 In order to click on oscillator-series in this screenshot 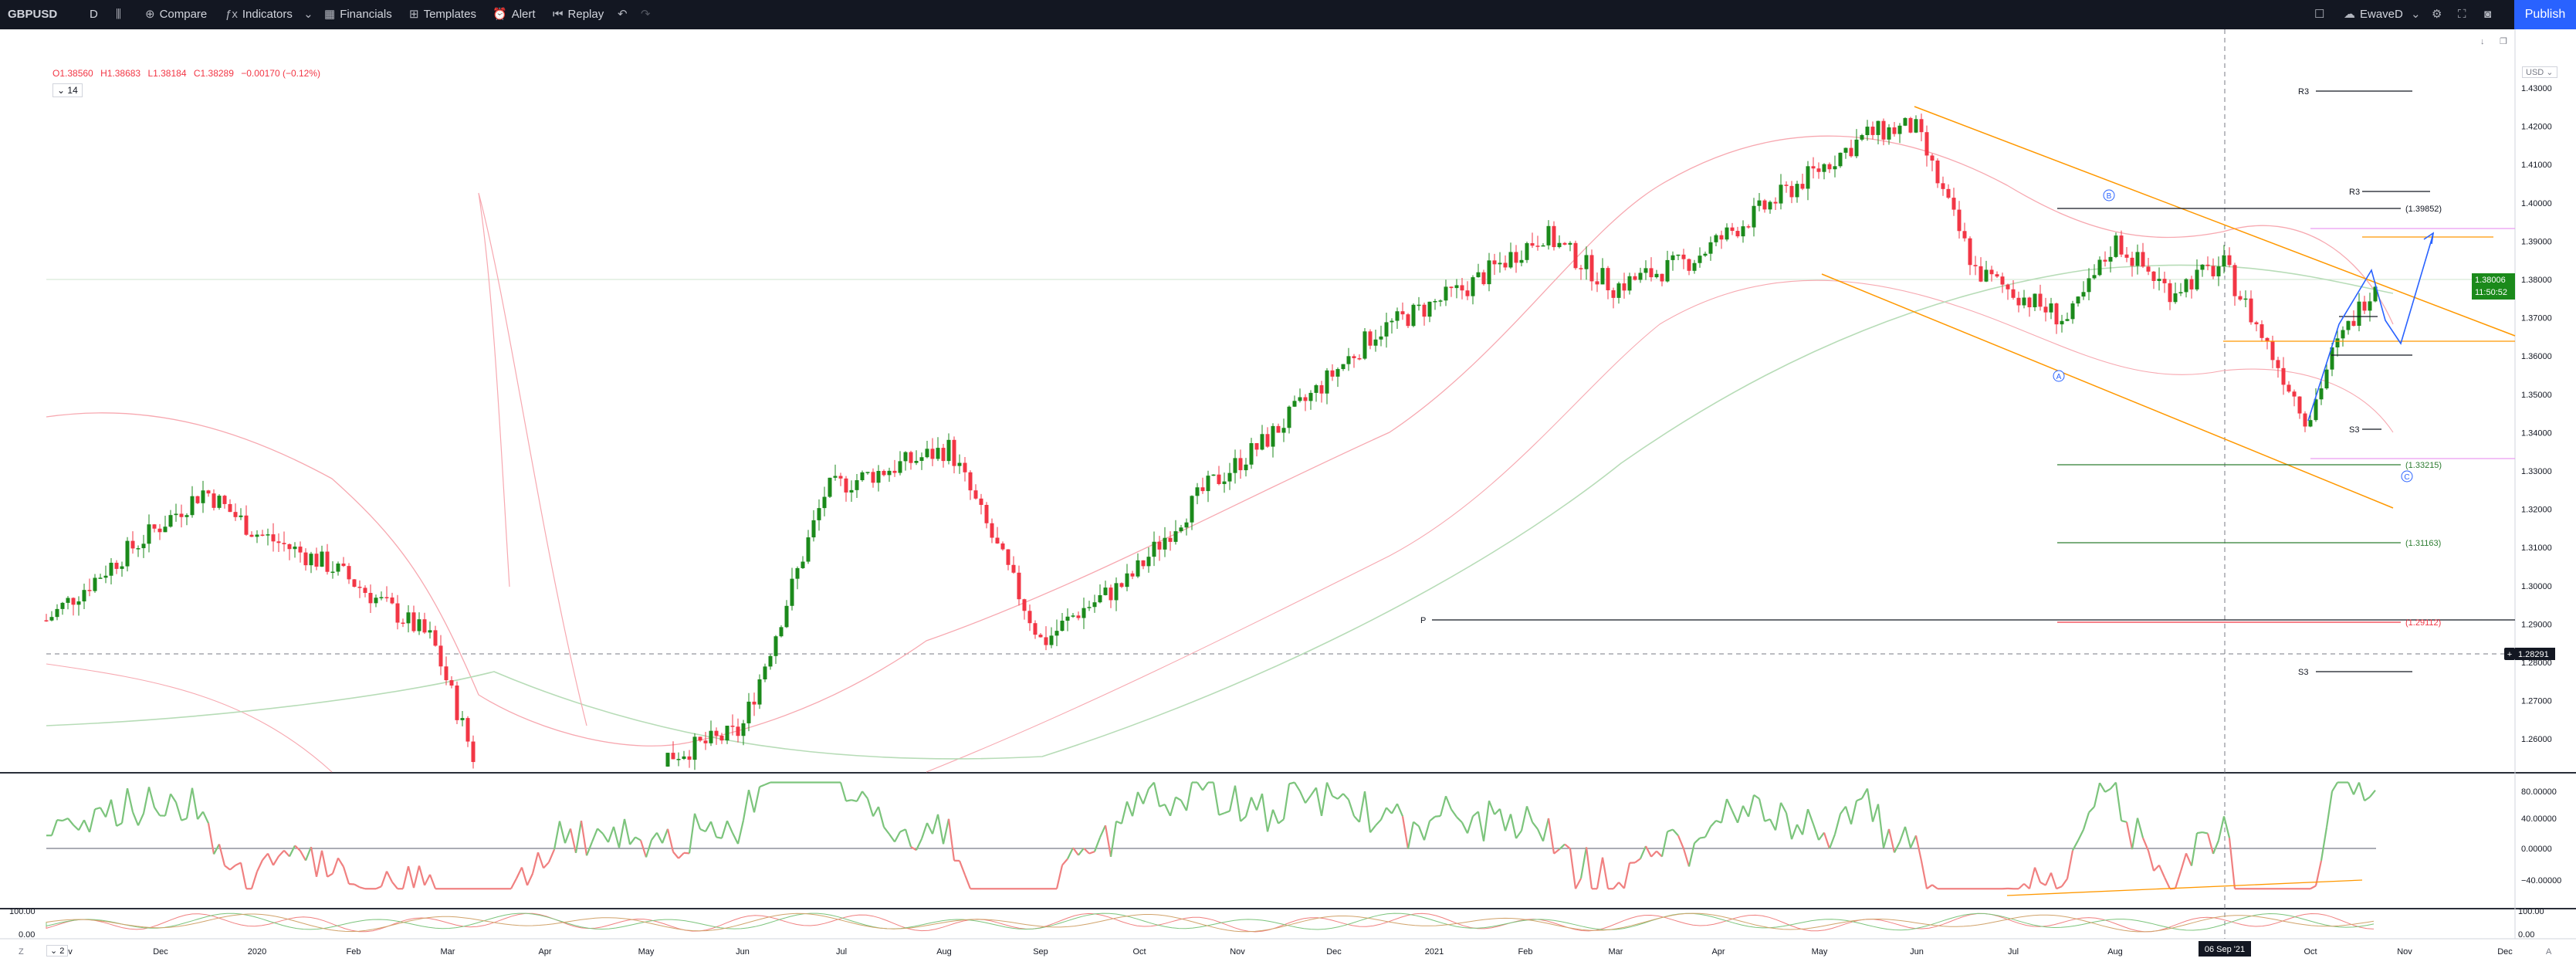, I will do `click(1211, 836)`.